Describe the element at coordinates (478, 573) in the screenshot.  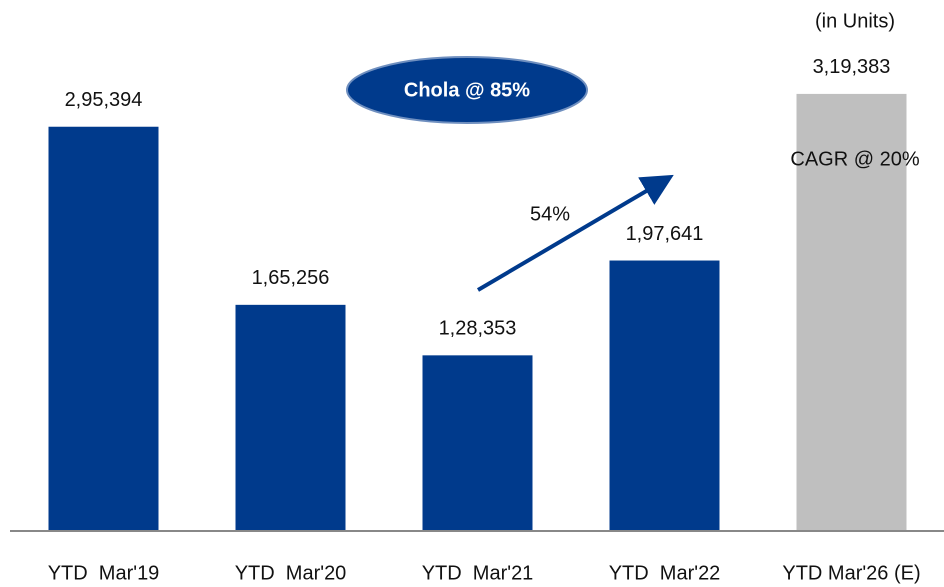
I see `x-tick-label: YTD Mar'21` at that location.